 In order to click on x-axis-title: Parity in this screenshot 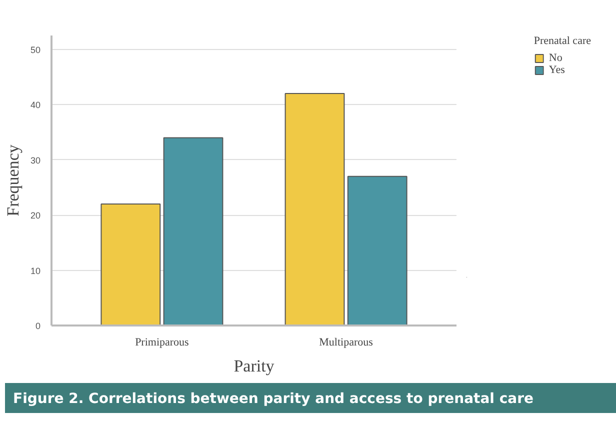, I will do `click(254, 366)`.